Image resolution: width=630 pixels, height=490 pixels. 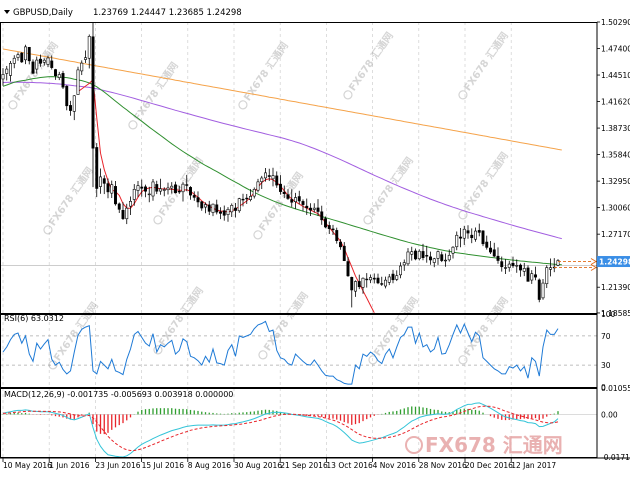 What do you see at coordinates (615, 457) in the screenshot?
I see `macd-axis-label: -0.017134` at bounding box center [615, 457].